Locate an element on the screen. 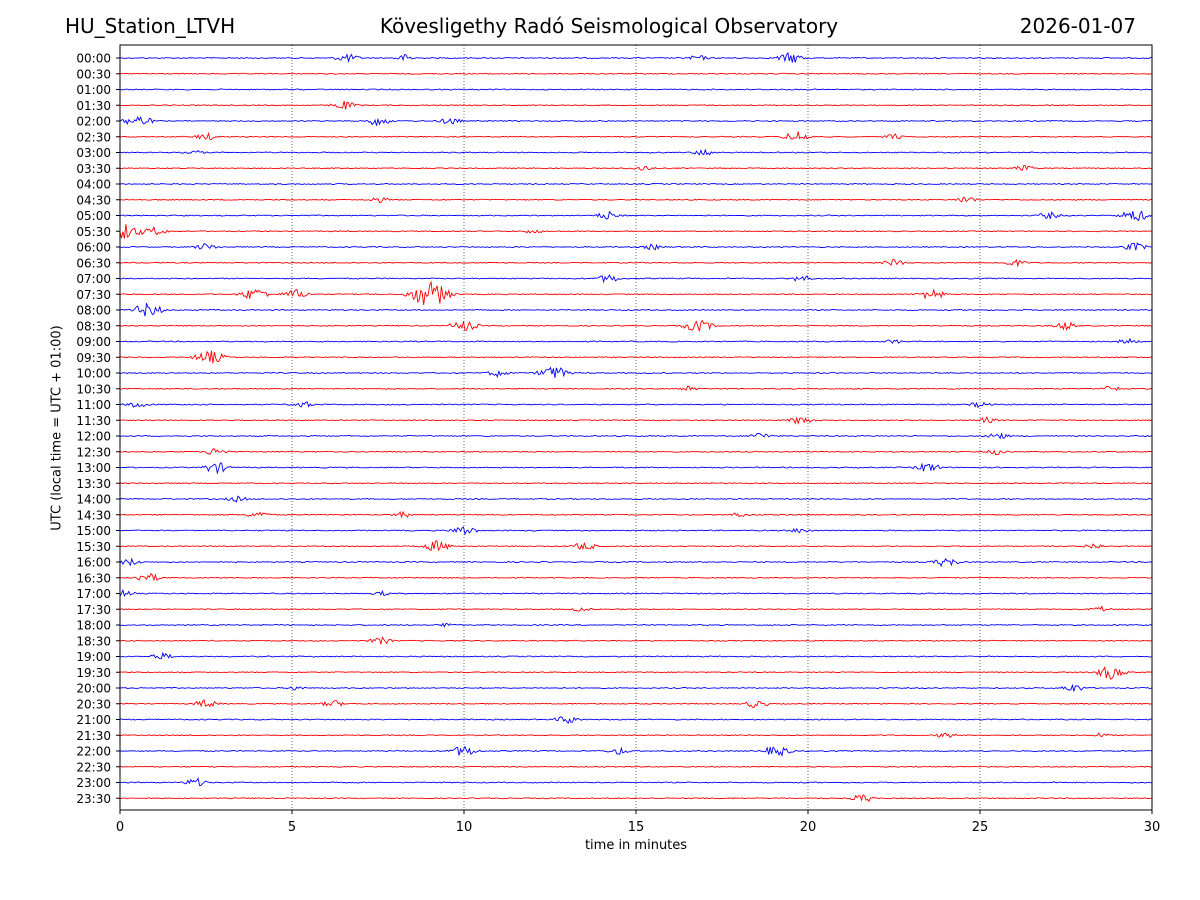 The width and height of the screenshot is (1200, 900). row-label: 08:30 is located at coordinates (93, 326).